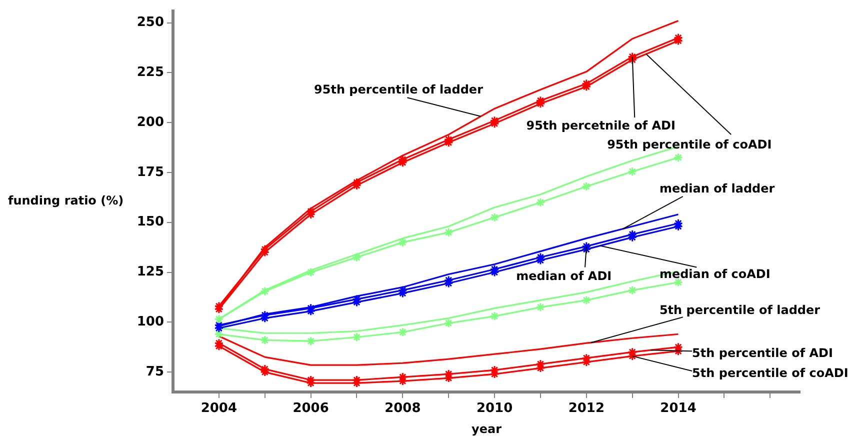 This screenshot has width=865, height=440. I want to click on x-tick-label: 2006, so click(310, 408).